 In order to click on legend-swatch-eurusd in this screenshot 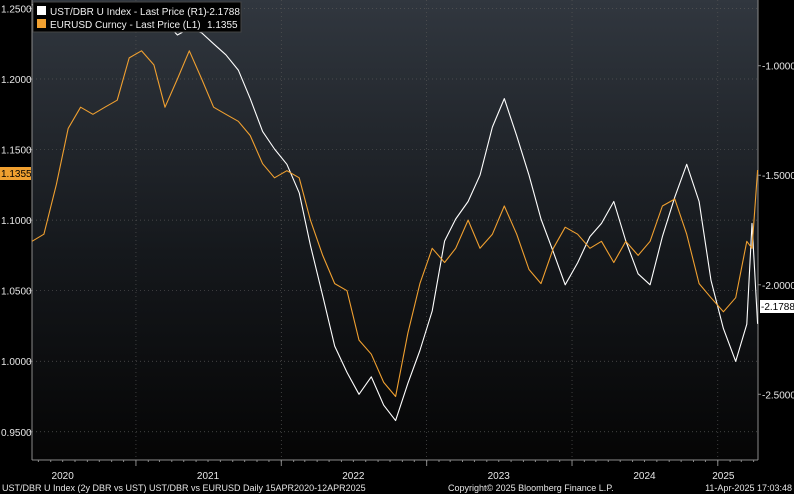, I will do `click(41, 23)`.